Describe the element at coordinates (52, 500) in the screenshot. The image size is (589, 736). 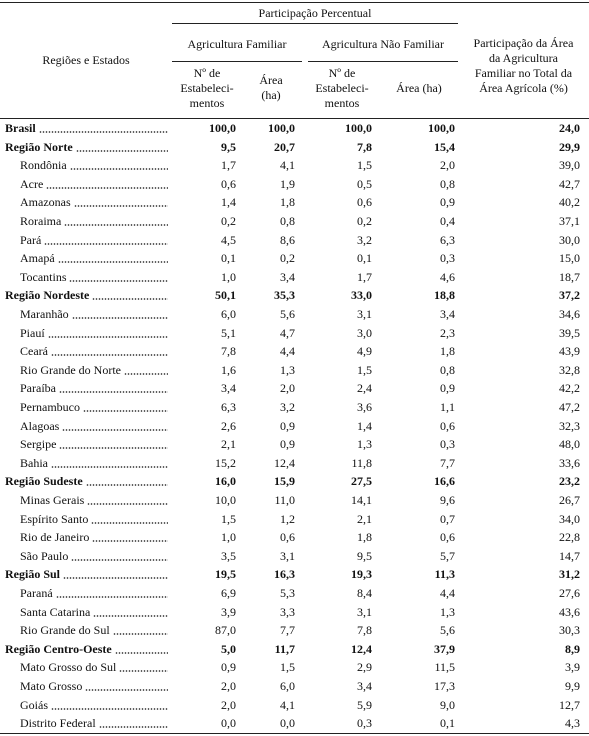
I see `row-label-text: Minas Gerais` at that location.